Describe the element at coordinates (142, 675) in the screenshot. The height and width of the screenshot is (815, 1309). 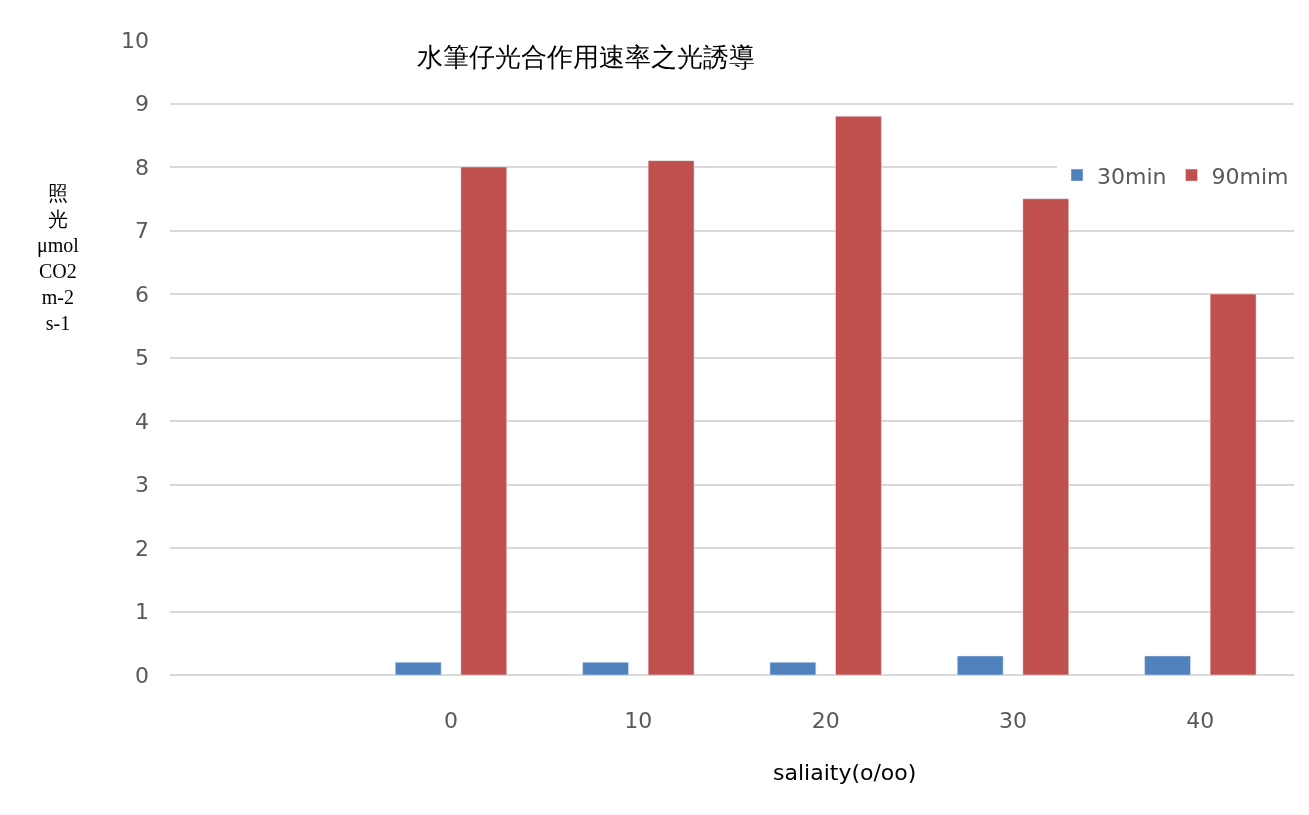
I see `y-tick-label: 0` at that location.